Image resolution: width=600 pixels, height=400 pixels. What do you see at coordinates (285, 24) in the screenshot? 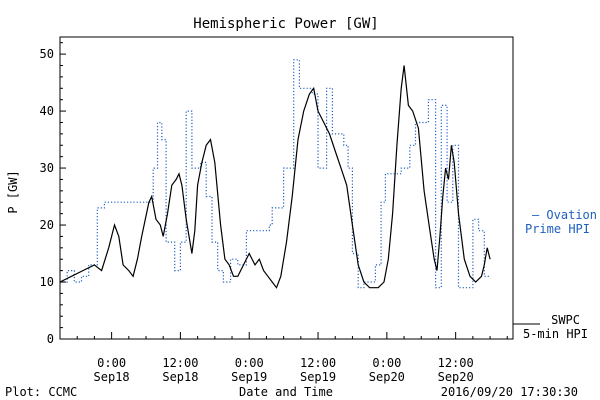
I see `chart-title: Hemispheric Power [GW]` at bounding box center [285, 24].